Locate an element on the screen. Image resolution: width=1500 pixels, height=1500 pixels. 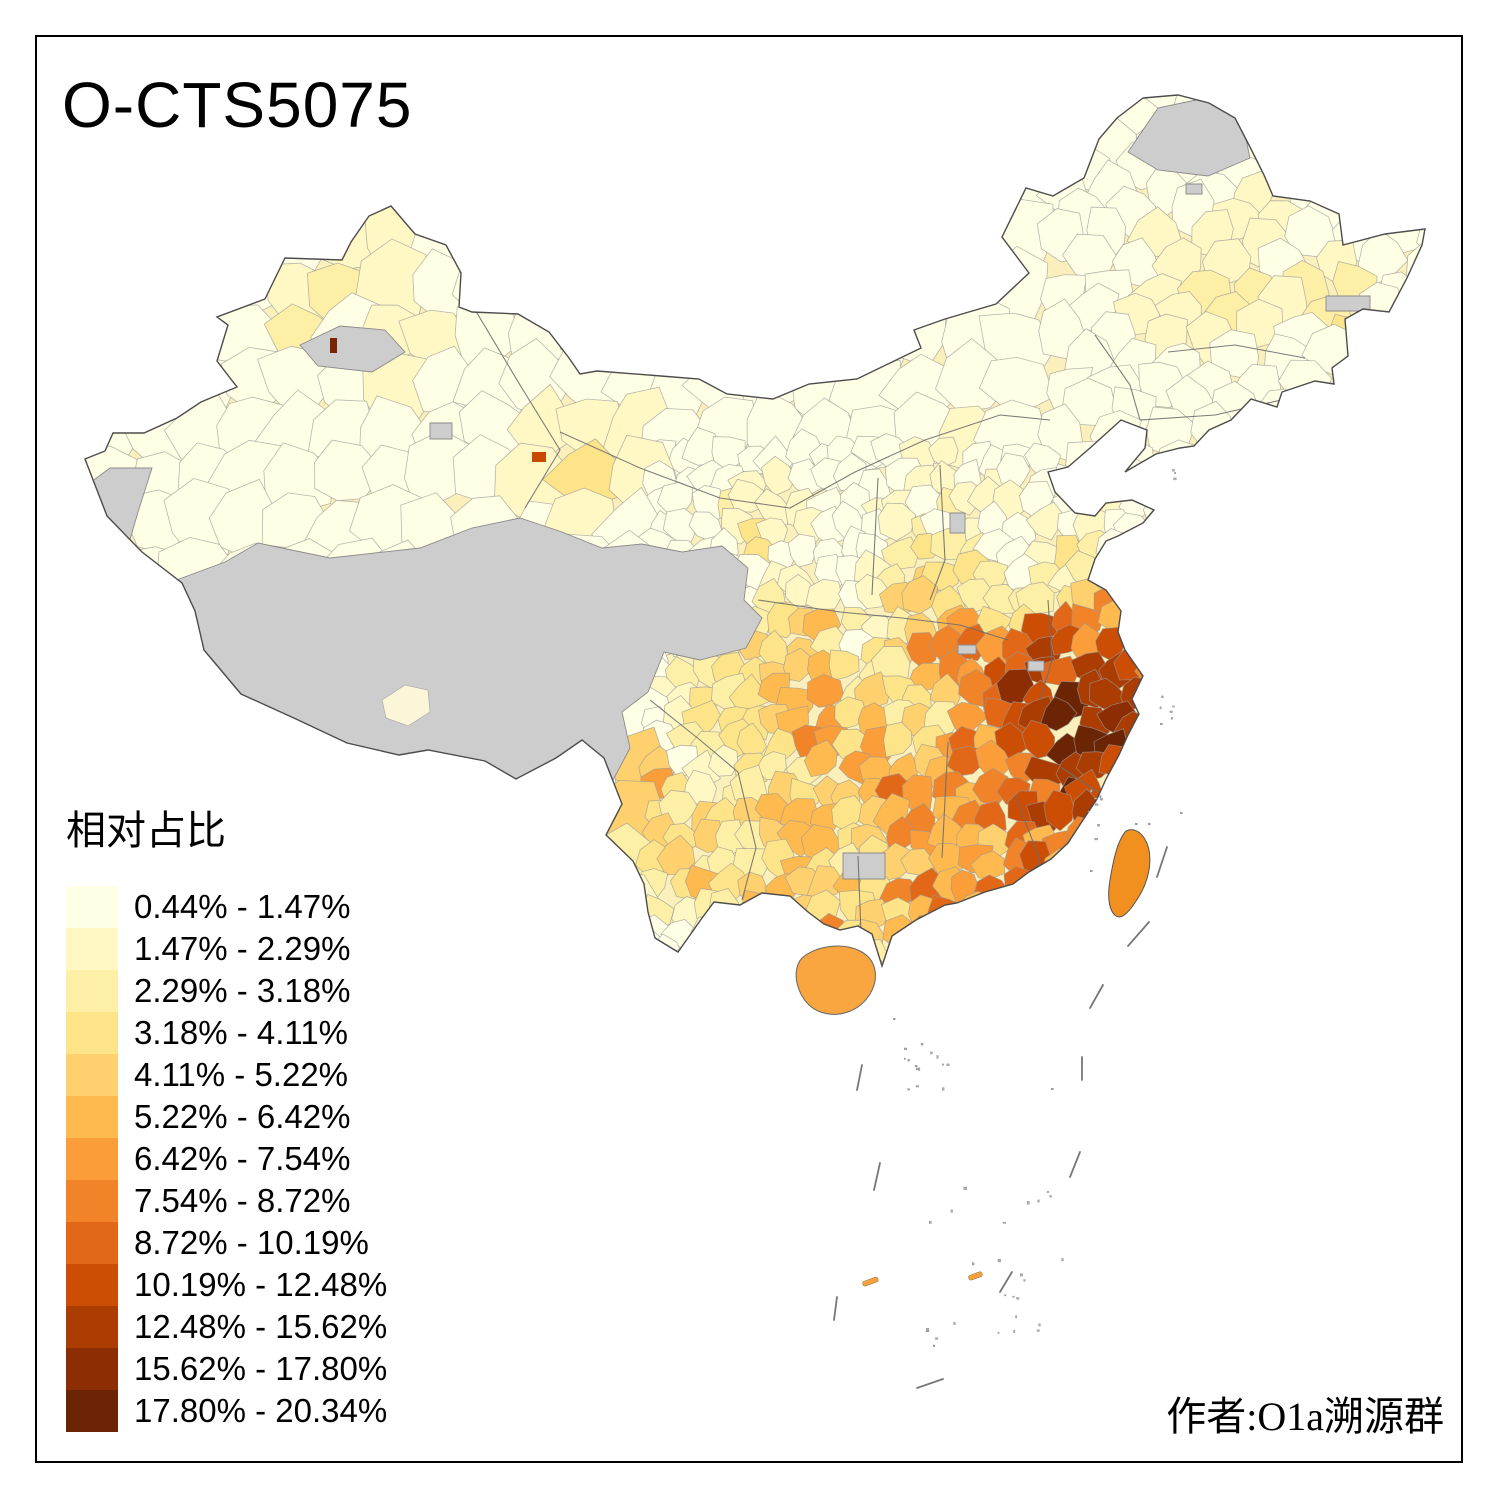
nine-dash-line is located at coordinates (1000, 1117).